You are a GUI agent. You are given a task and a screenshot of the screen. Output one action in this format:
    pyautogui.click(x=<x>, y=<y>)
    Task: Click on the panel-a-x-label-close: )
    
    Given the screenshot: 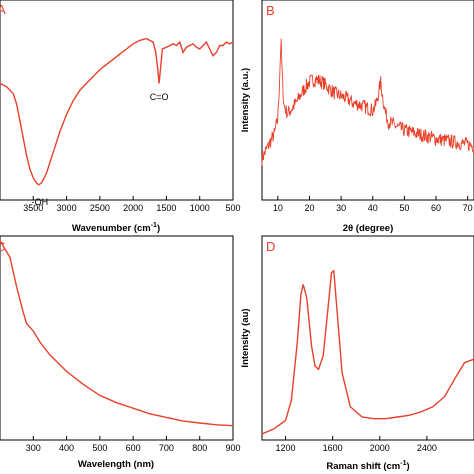 What is the action you would take?
    pyautogui.click(x=158, y=228)
    